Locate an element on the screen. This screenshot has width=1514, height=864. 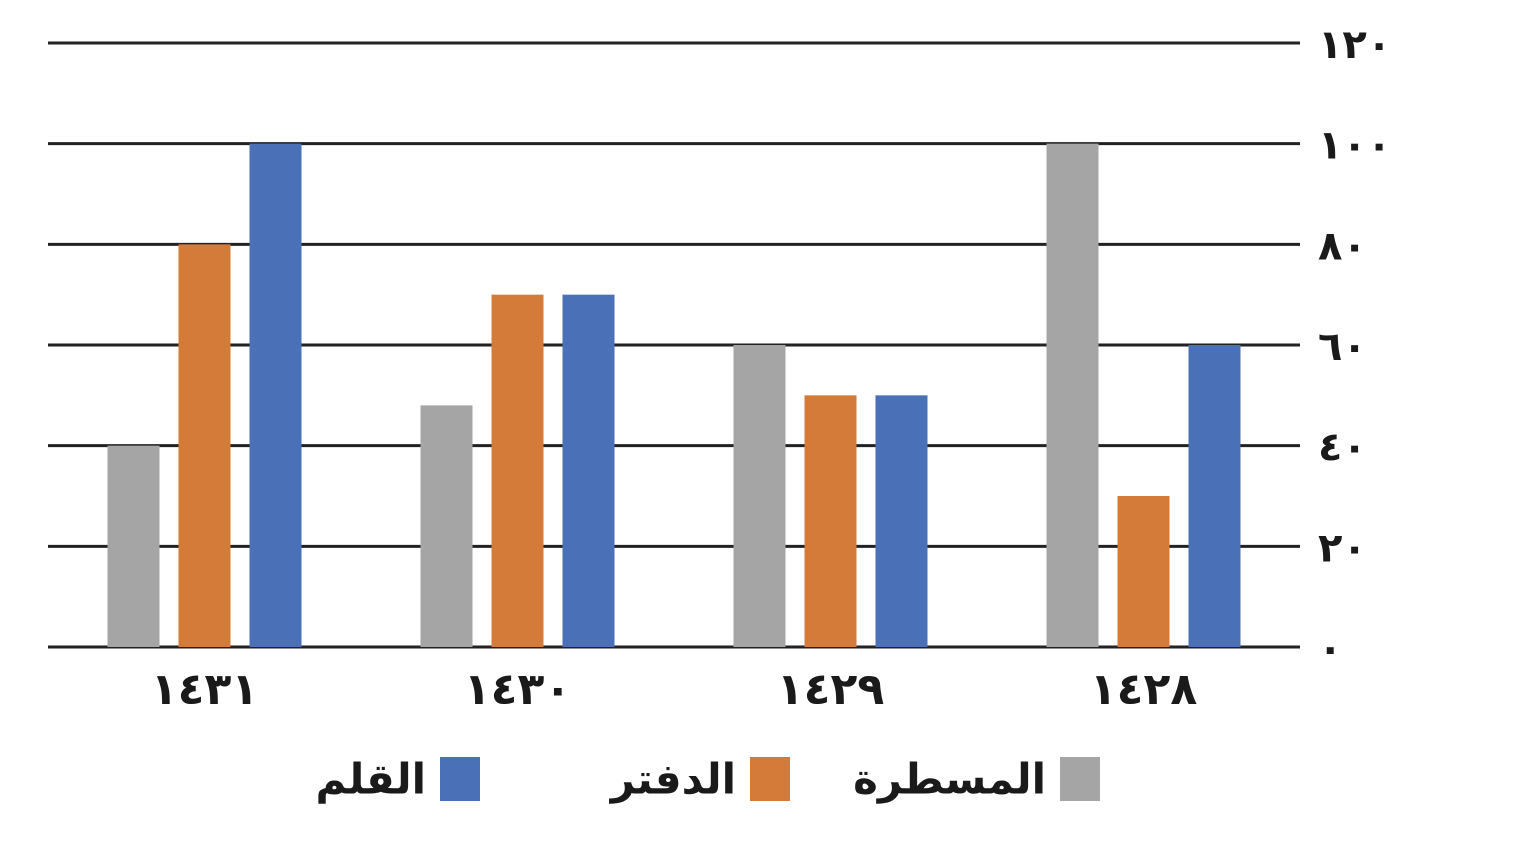
x-tick-label: ١٤٢٩ is located at coordinates (830, 689).